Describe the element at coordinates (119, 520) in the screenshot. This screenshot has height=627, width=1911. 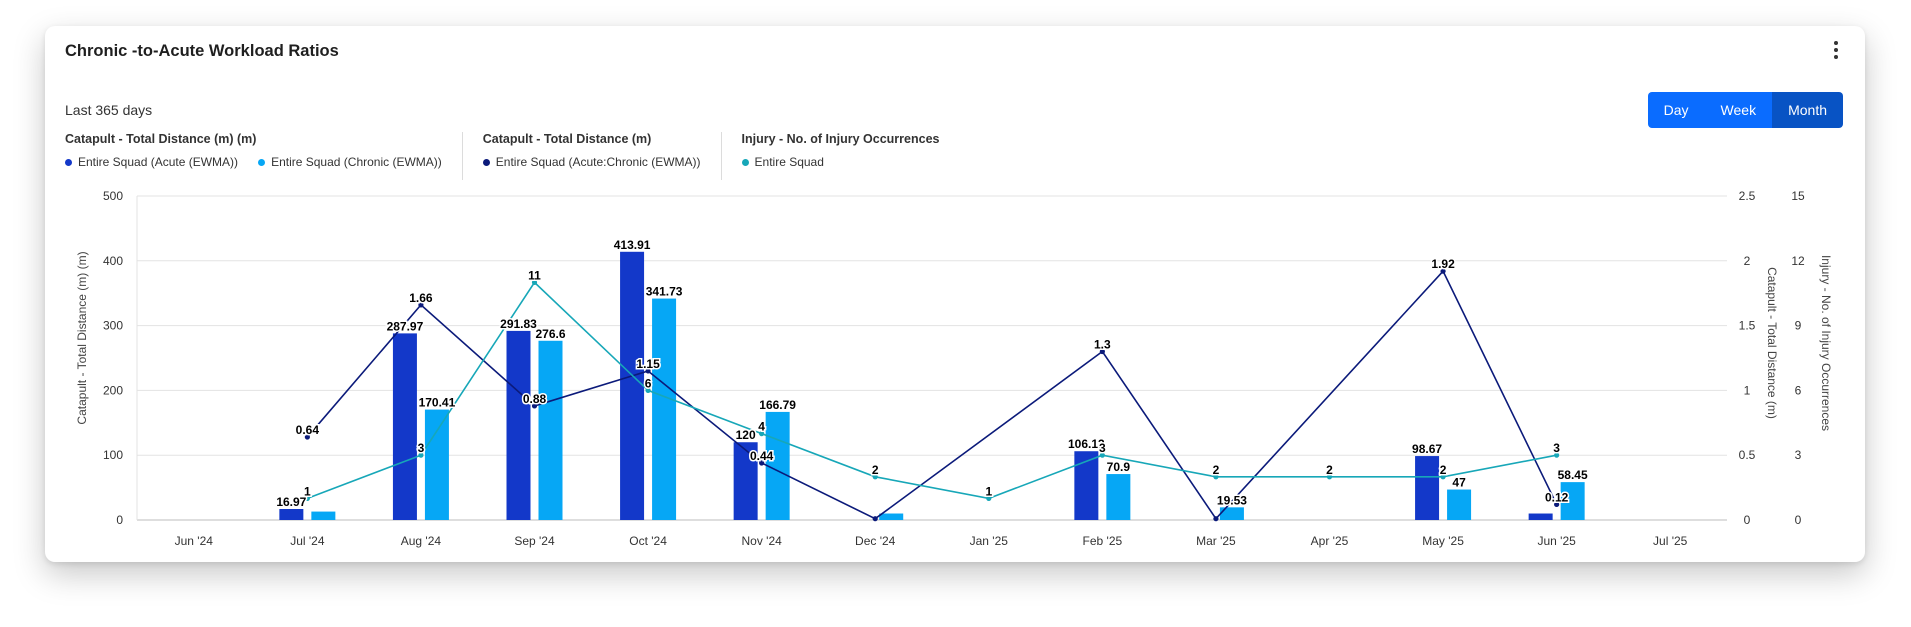
I see `y-left-tick-label: 0` at that location.